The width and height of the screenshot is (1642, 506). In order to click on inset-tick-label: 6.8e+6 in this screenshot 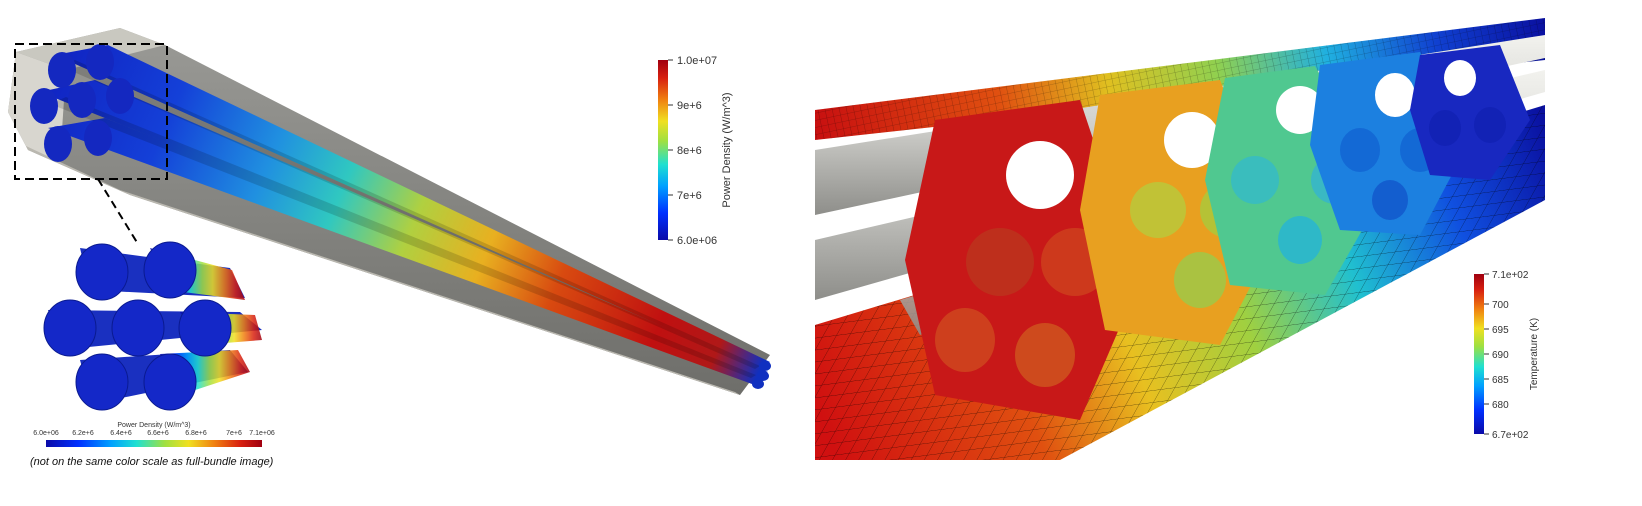, I will do `click(196, 433)`.